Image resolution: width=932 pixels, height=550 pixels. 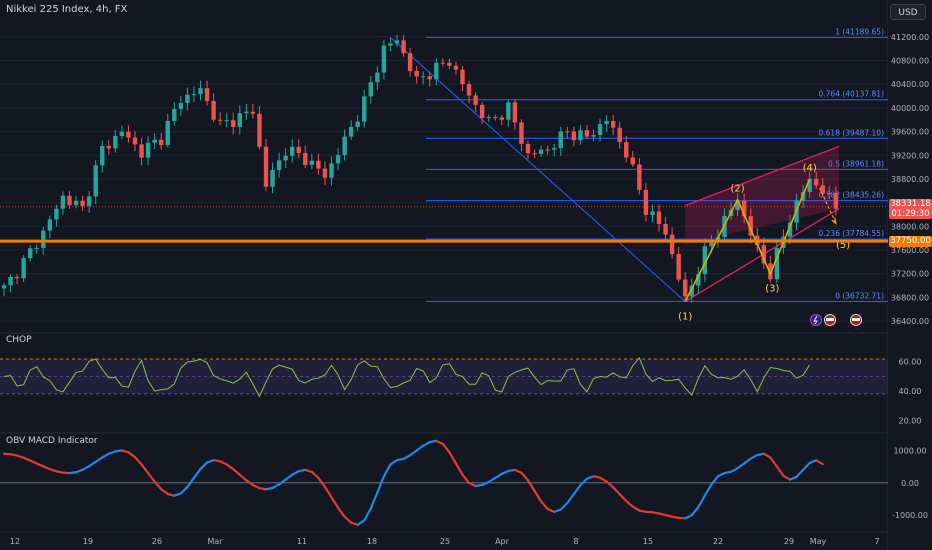 What do you see at coordinates (444, 224) in the screenshot?
I see `horizontal-levels` at bounding box center [444, 224].